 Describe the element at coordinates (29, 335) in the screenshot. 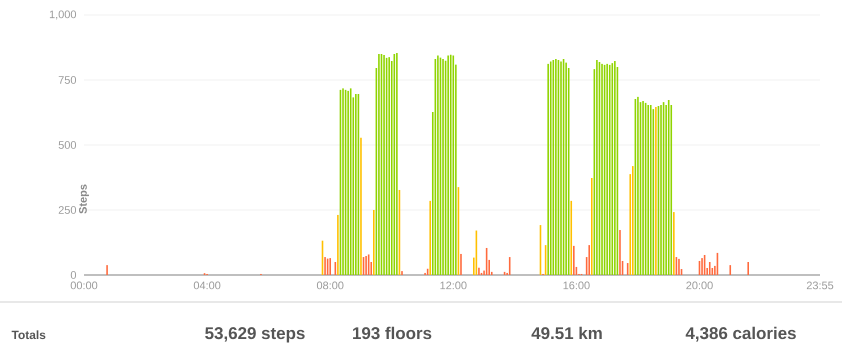

I see `text: Totals` at that location.